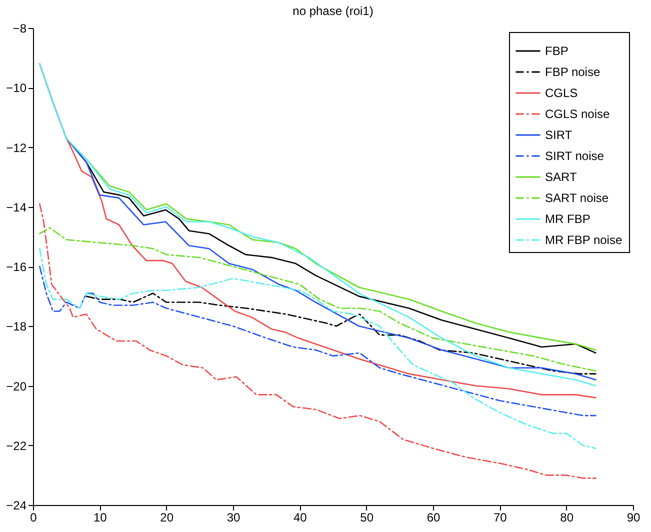 The image size is (651, 532). Describe the element at coordinates (561, 93) in the screenshot. I see `legend-label: CGLS` at that location.